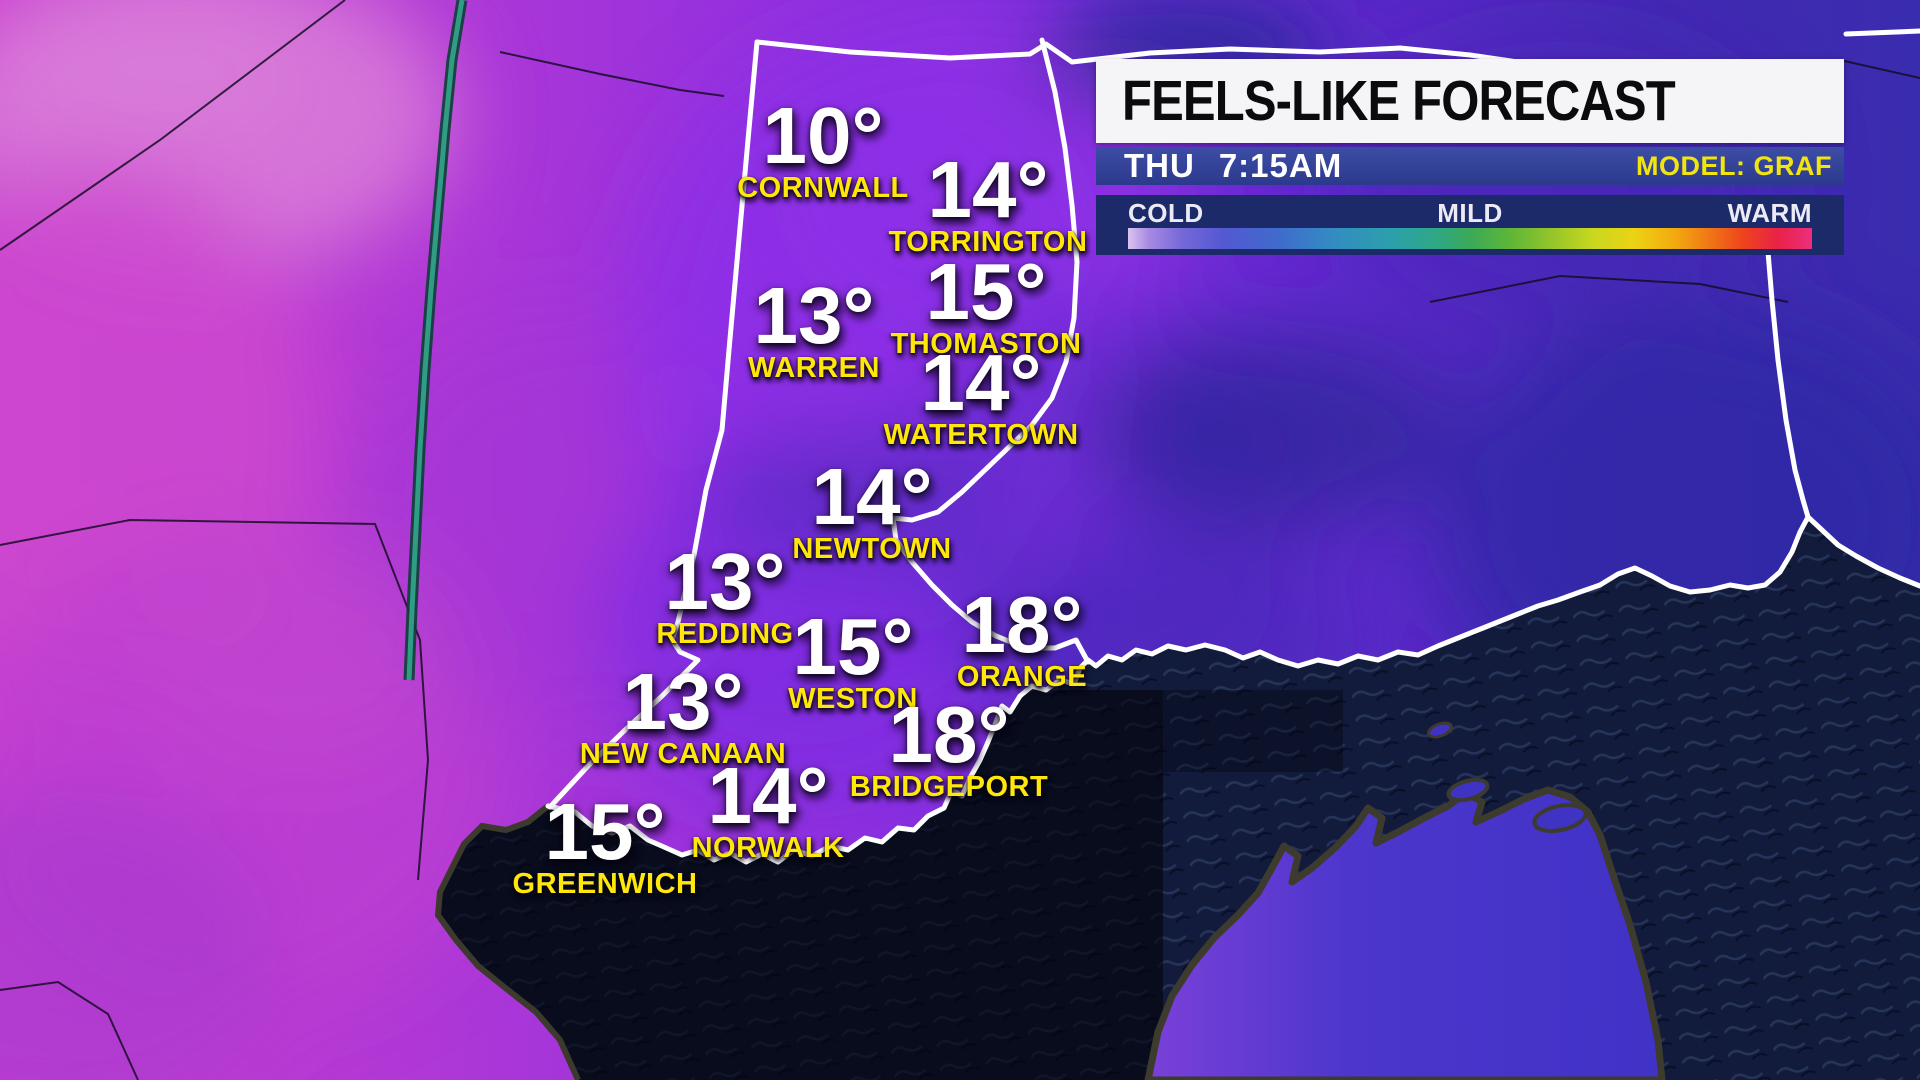 This screenshot has height=1080, width=1920. What do you see at coordinates (988, 242) in the screenshot?
I see `town-name: TORRINGTON` at bounding box center [988, 242].